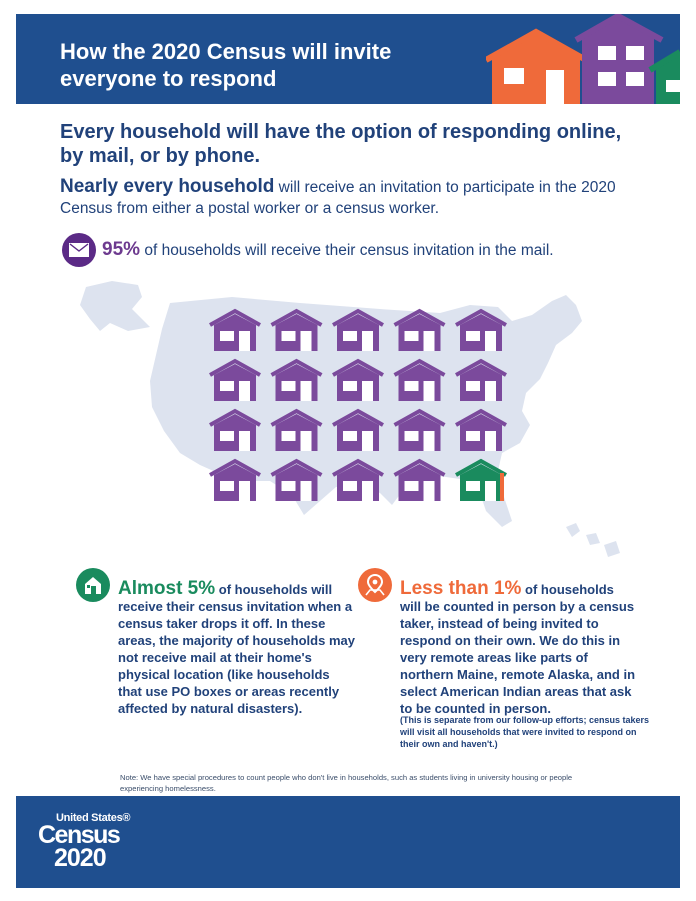  What do you see at coordinates (167, 588) in the screenshot?
I see `dropoff-percent: Almost 5%` at bounding box center [167, 588].